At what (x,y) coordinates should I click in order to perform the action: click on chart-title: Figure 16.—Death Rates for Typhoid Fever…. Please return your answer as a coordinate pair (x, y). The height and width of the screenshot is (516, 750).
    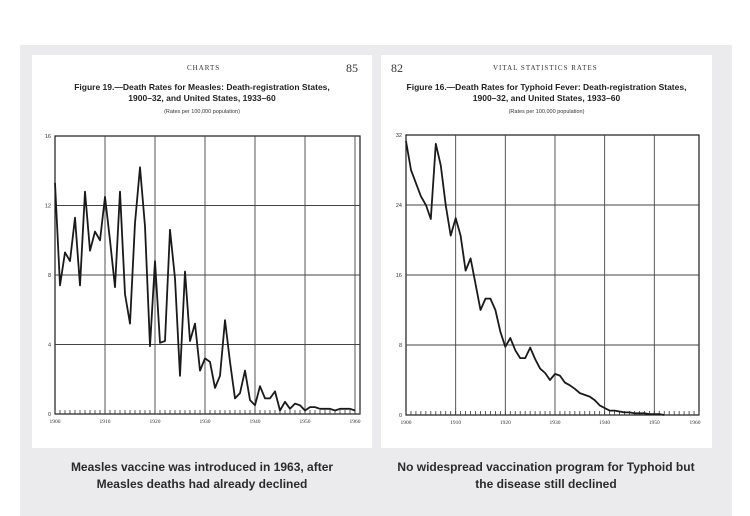
    Looking at the image, I should click on (546, 93).